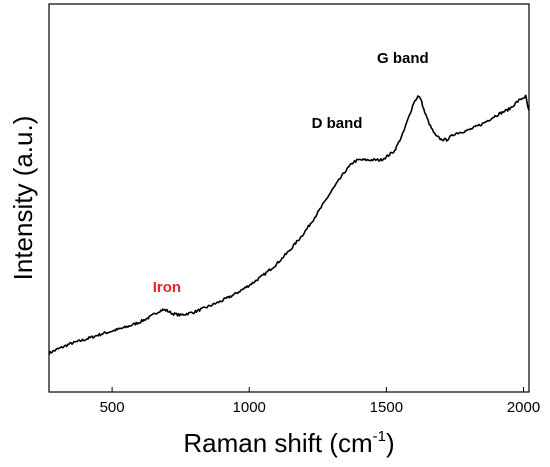 The width and height of the screenshot is (550, 467). What do you see at coordinates (390, 443) in the screenshot?
I see `x-axis-title-end: )` at bounding box center [390, 443].